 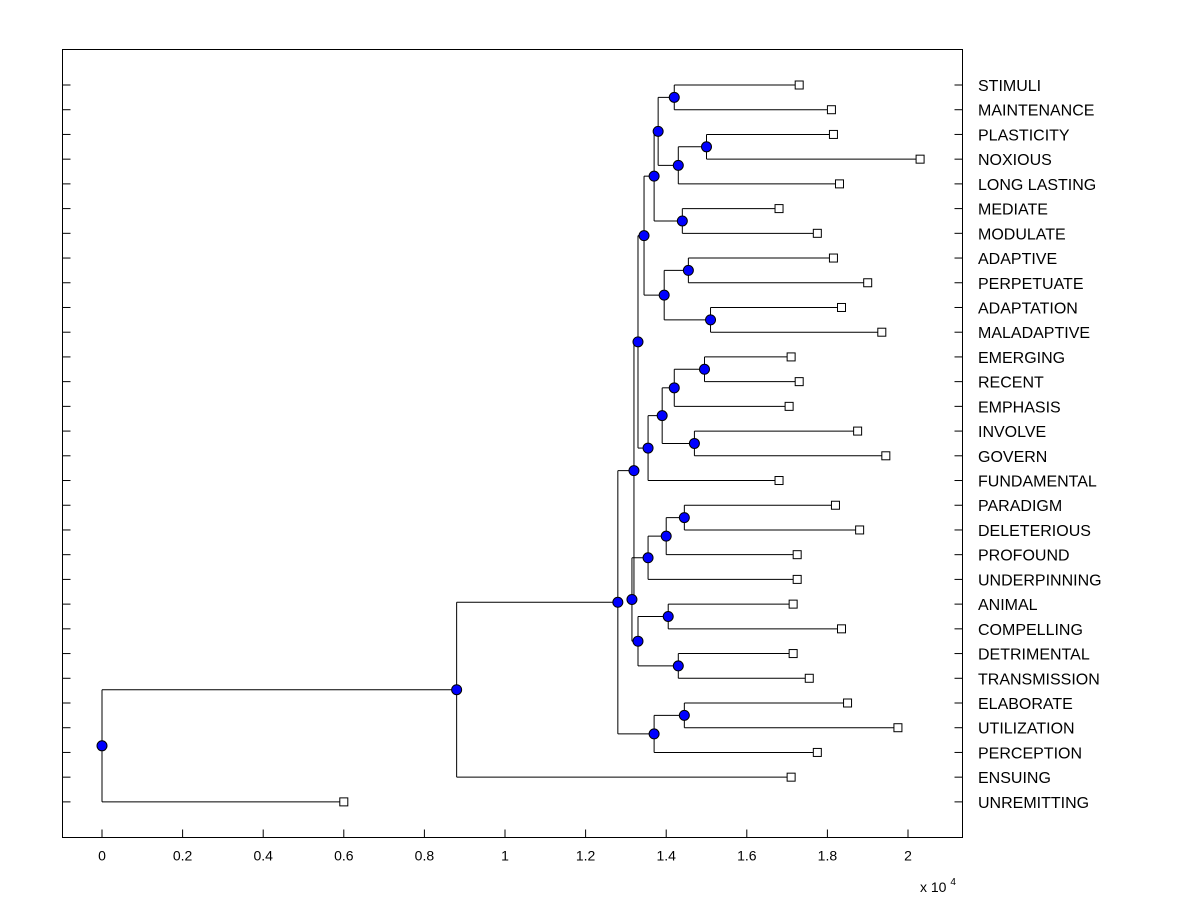 What do you see at coordinates (1019, 407) in the screenshot?
I see `leaf-label: EMPHASIS` at bounding box center [1019, 407].